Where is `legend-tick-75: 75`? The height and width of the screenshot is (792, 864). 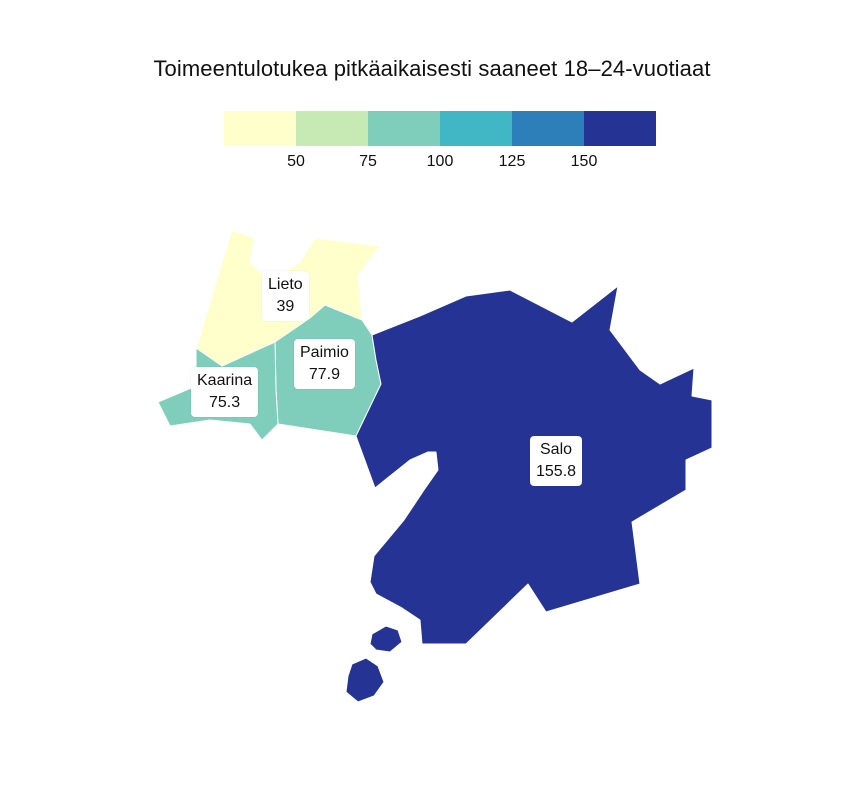
legend-tick-75: 75 is located at coordinates (368, 161).